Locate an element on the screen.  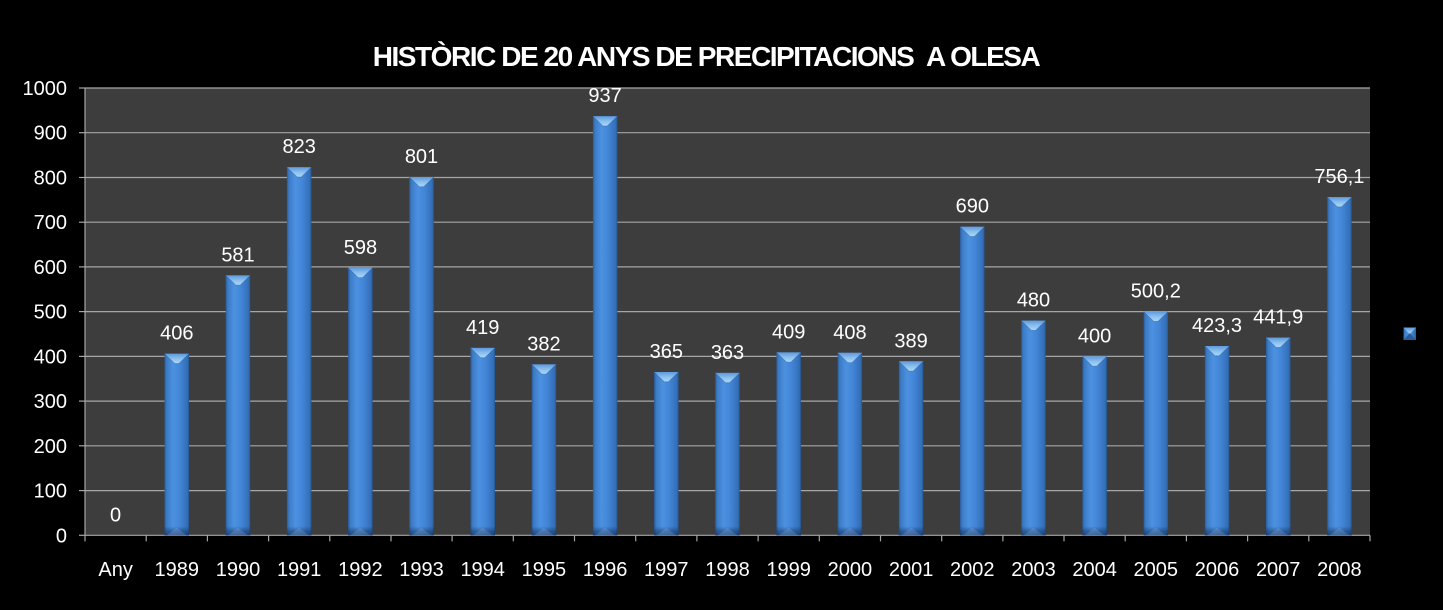
svg-text: 2006 is located at coordinates (1217, 570).